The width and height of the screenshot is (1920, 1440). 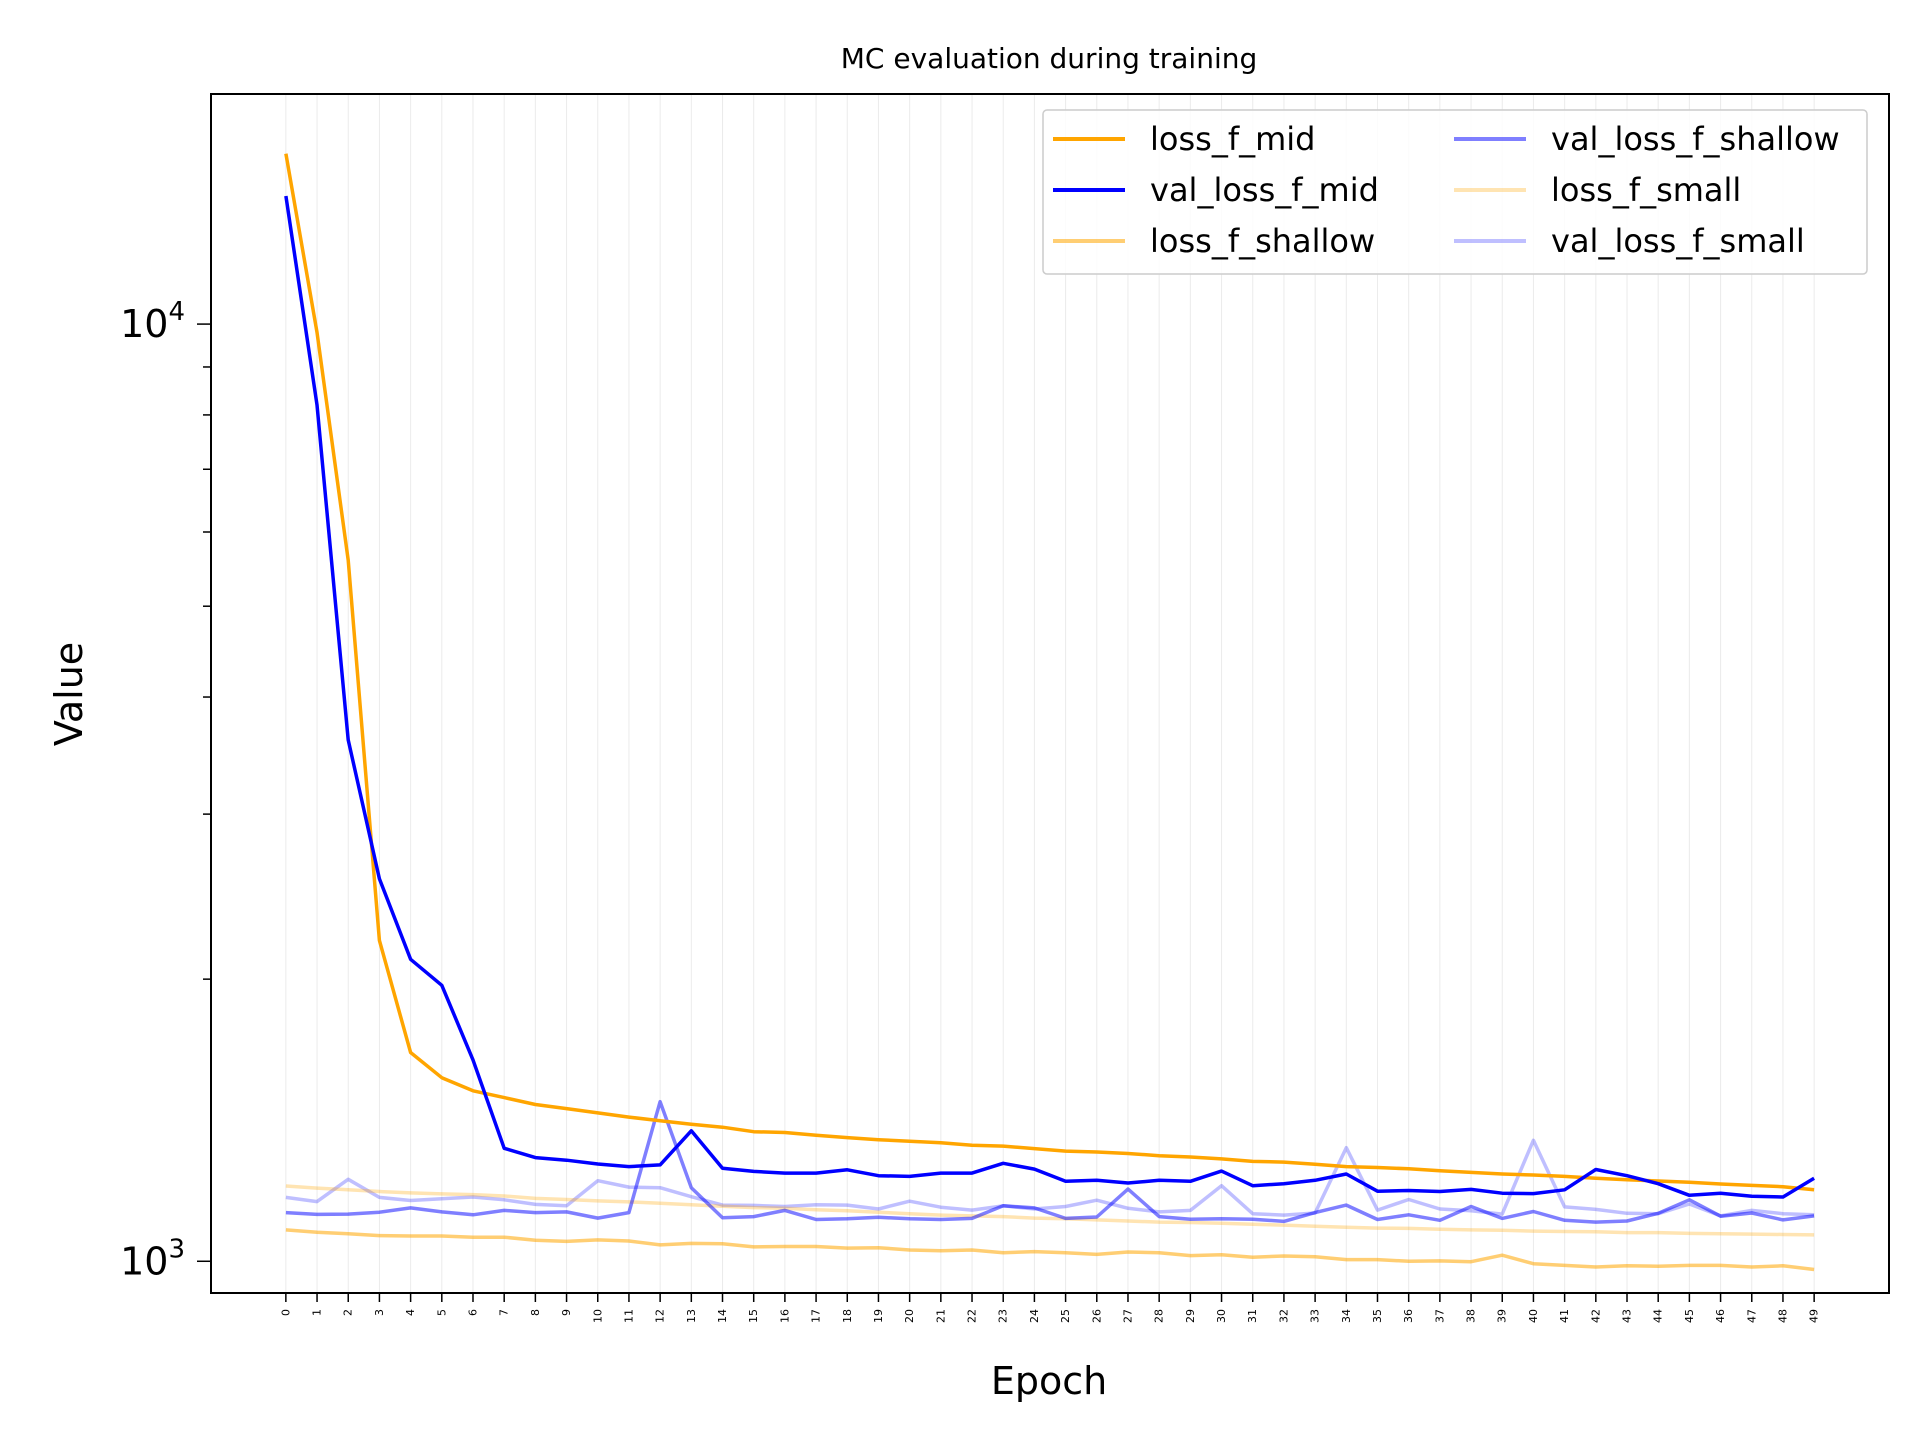 I want to click on x-tick-label: 6, so click(x=472, y=1312).